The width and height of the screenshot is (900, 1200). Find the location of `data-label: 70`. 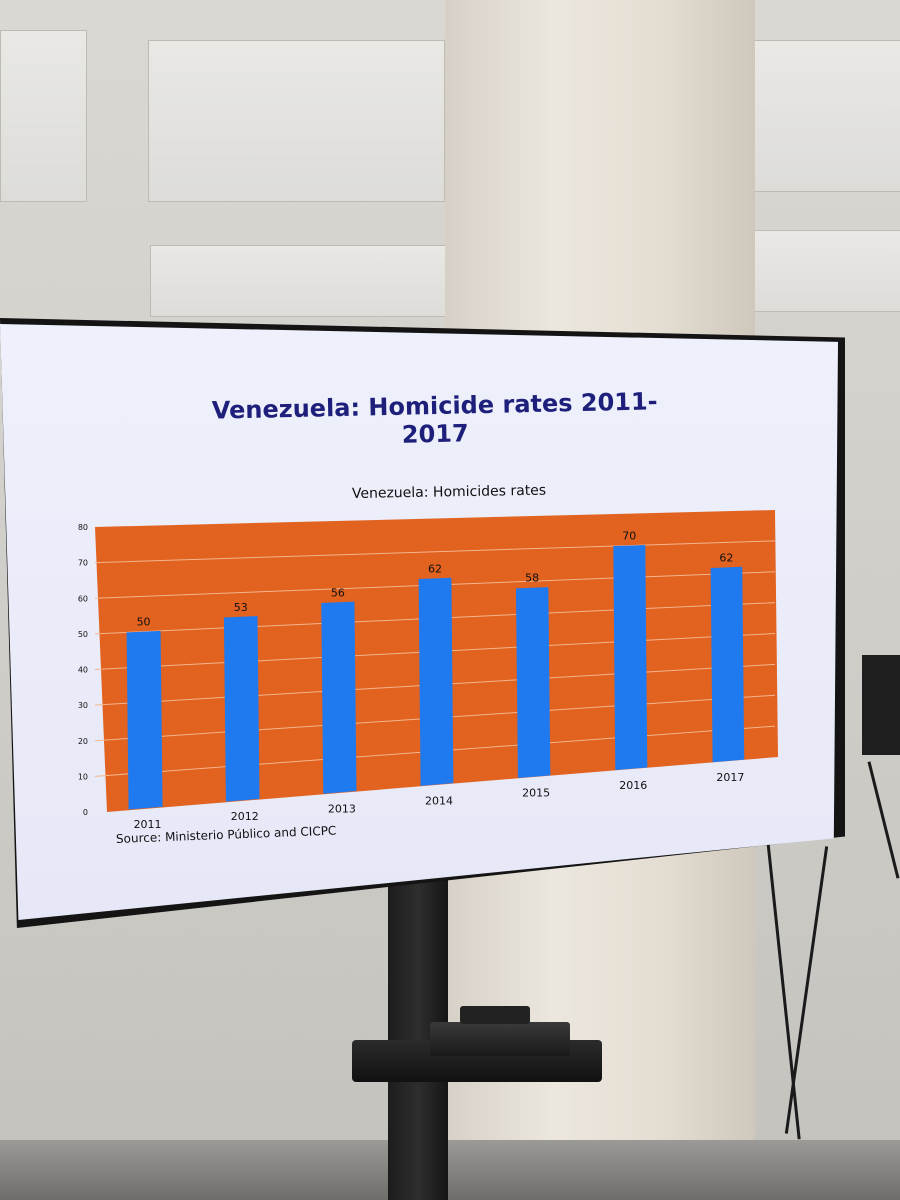

data-label: 70 is located at coordinates (629, 536).